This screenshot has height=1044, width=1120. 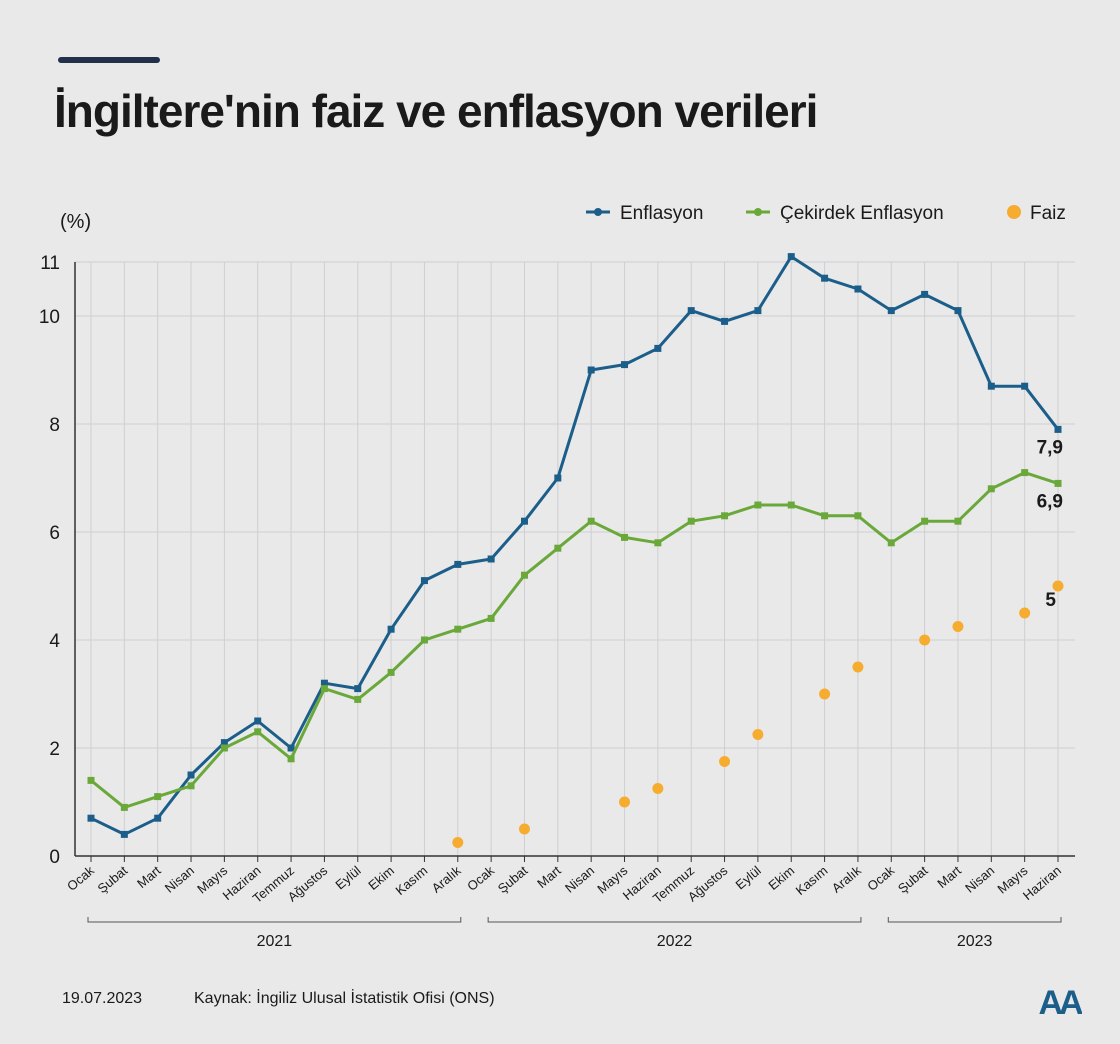 I want to click on y-tick-label: 2, so click(x=54, y=749).